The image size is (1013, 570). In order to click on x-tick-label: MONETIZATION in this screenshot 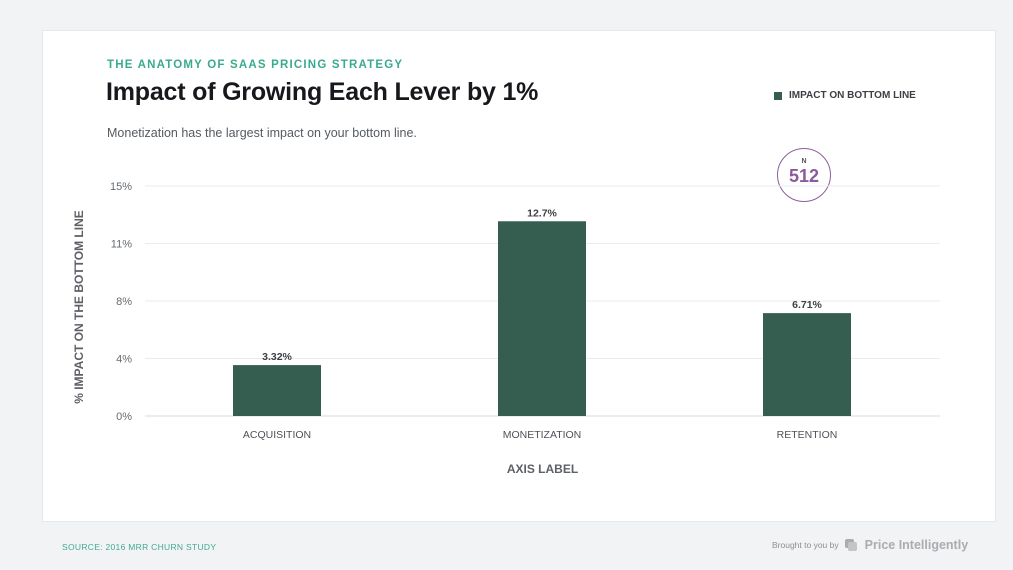, I will do `click(542, 435)`.